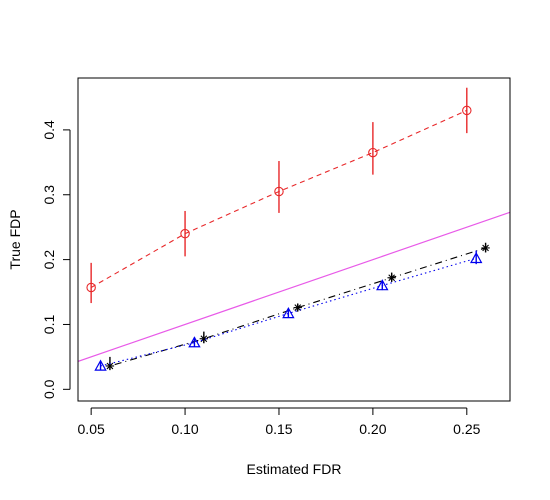 This screenshot has height=500, width=550. I want to click on x-tick-label: 0.20, so click(372, 429).